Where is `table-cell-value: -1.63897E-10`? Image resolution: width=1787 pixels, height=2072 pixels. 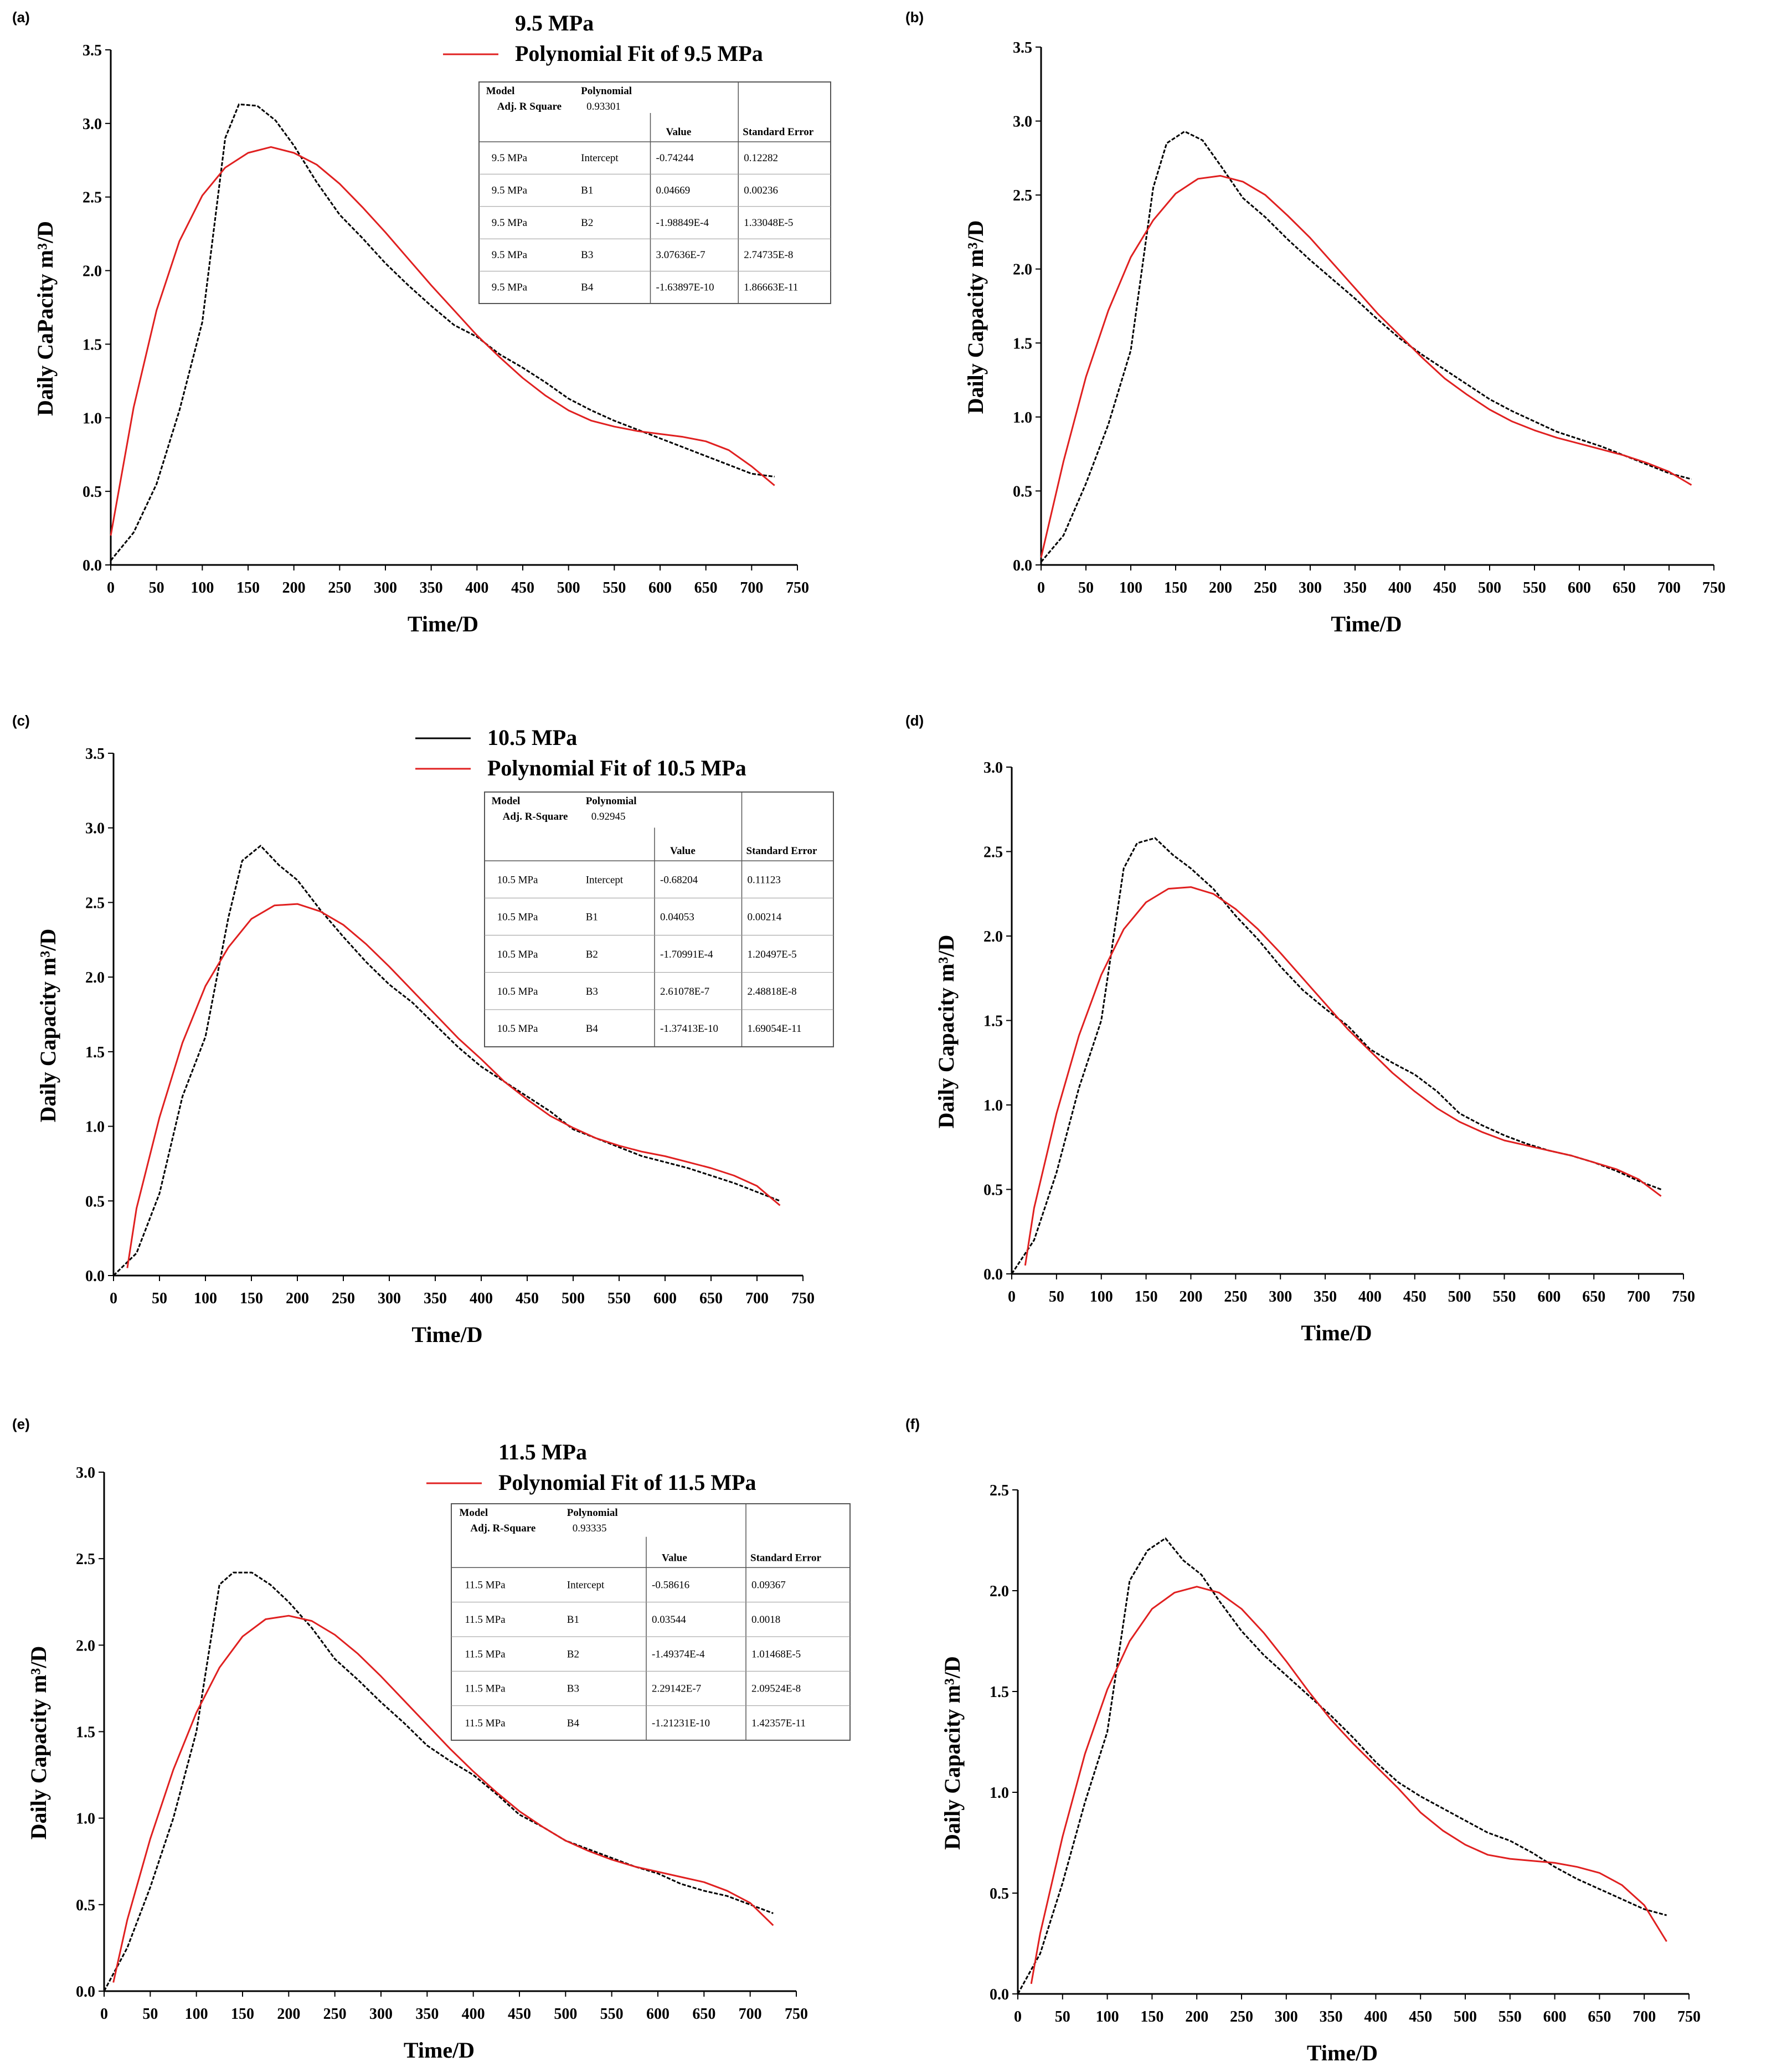
table-cell-value: -1.63897E-10 is located at coordinates (685, 288).